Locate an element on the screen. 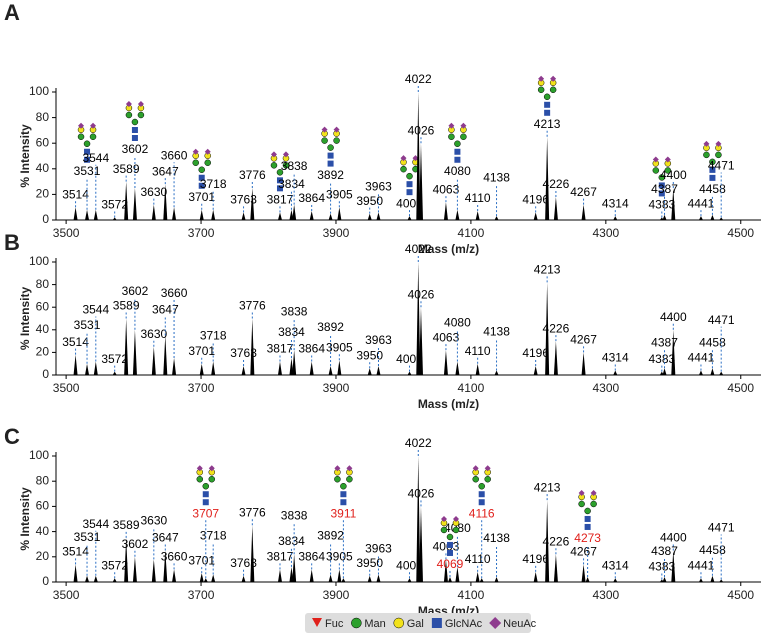 The image size is (771, 636). peak-label: 3544 is located at coordinates (95, 158).